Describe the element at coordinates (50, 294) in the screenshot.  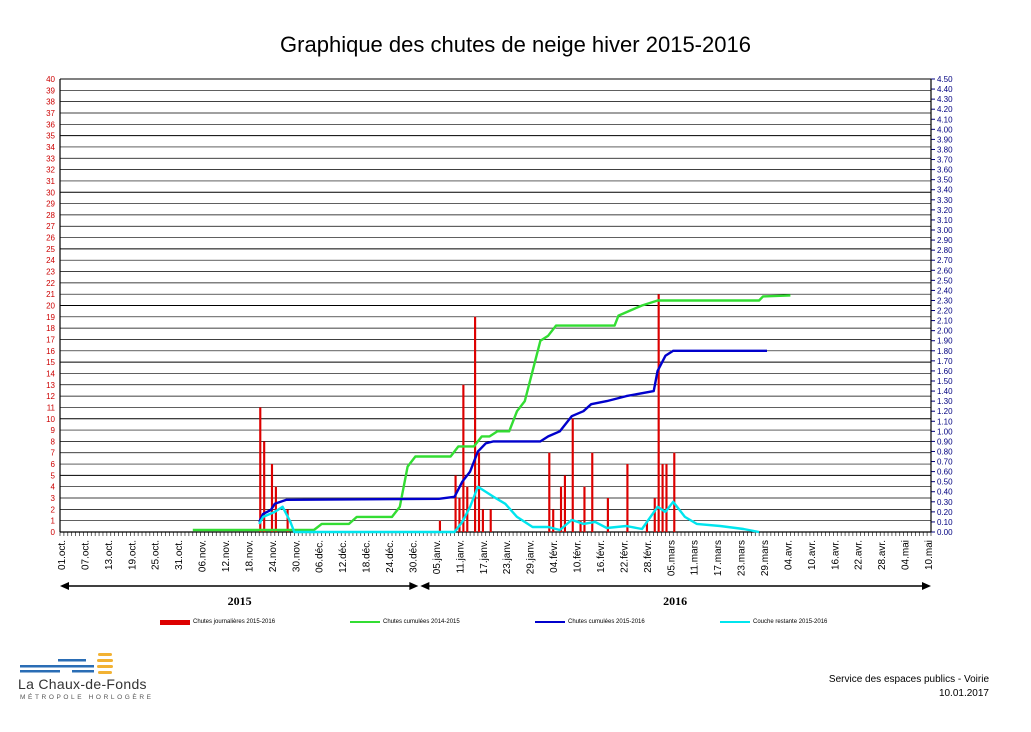
I see `left-axis-tick-label: 21` at that location.